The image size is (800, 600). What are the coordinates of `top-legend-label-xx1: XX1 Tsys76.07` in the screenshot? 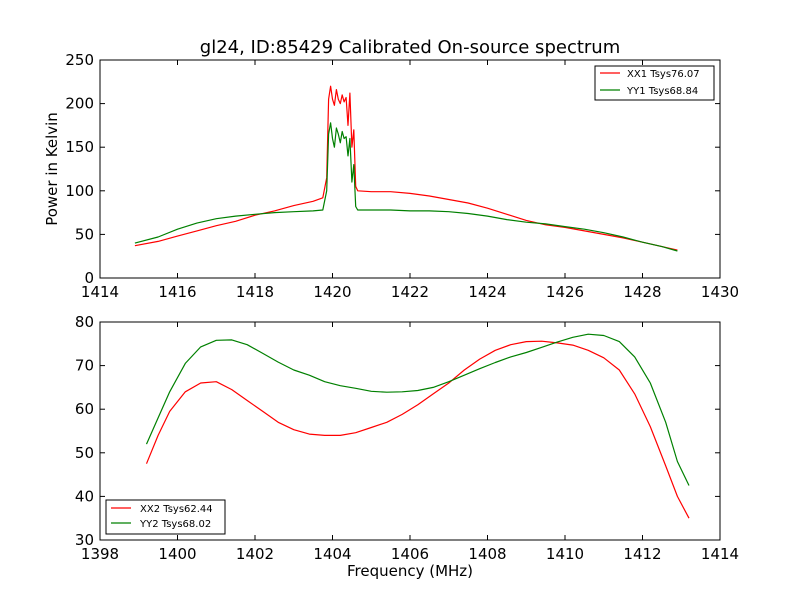 It's located at (663, 74).